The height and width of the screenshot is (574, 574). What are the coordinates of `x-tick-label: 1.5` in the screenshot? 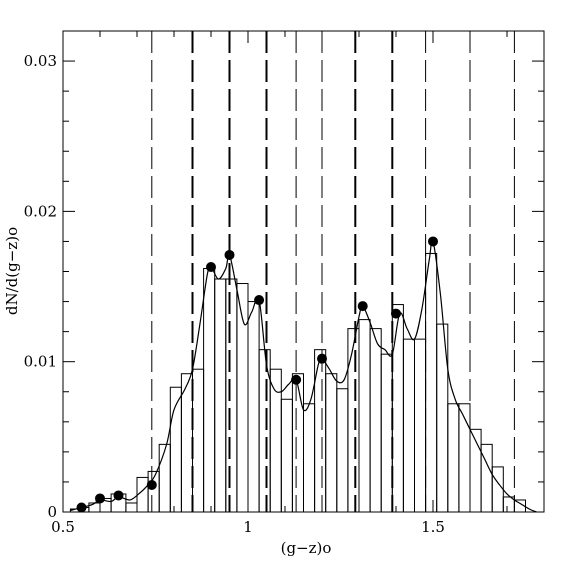 It's located at (433, 527).